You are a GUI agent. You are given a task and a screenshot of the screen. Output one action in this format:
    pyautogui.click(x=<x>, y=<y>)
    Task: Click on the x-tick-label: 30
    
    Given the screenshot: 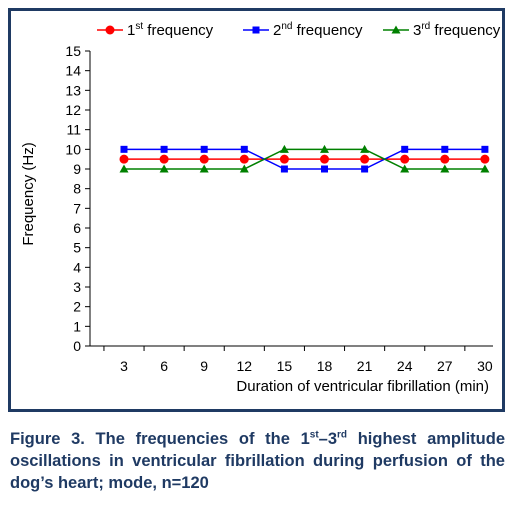 What is the action you would take?
    pyautogui.click(x=485, y=366)
    